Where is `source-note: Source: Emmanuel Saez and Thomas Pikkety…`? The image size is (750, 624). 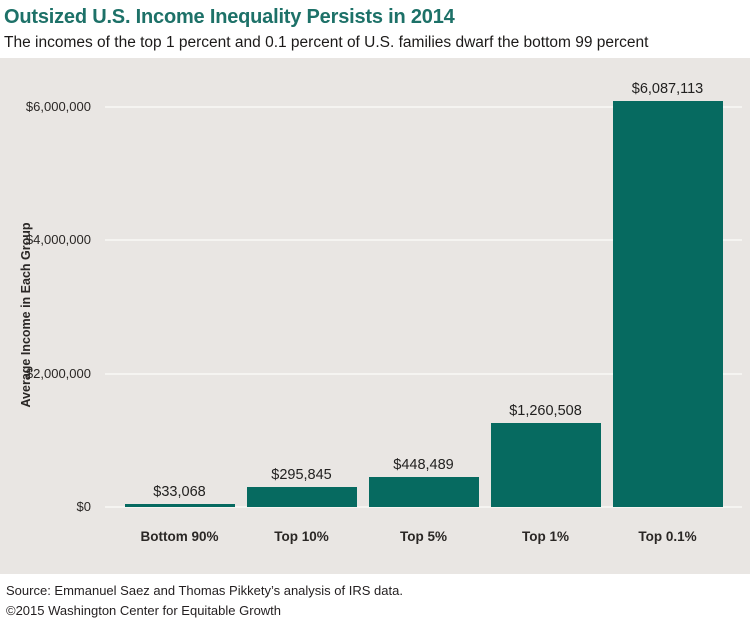 source-note: Source: Emmanuel Saez and Thomas Pikkety… is located at coordinates (204, 590).